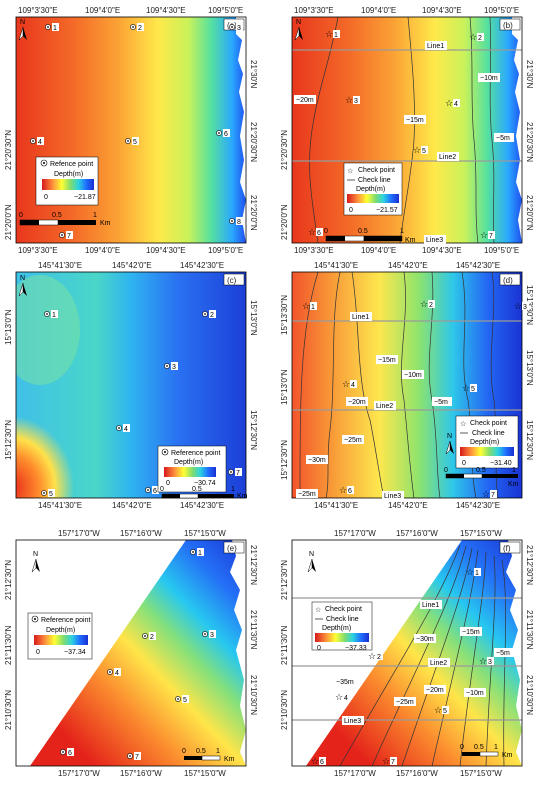  I want to click on f-contour-3: −25m, so click(405, 702).